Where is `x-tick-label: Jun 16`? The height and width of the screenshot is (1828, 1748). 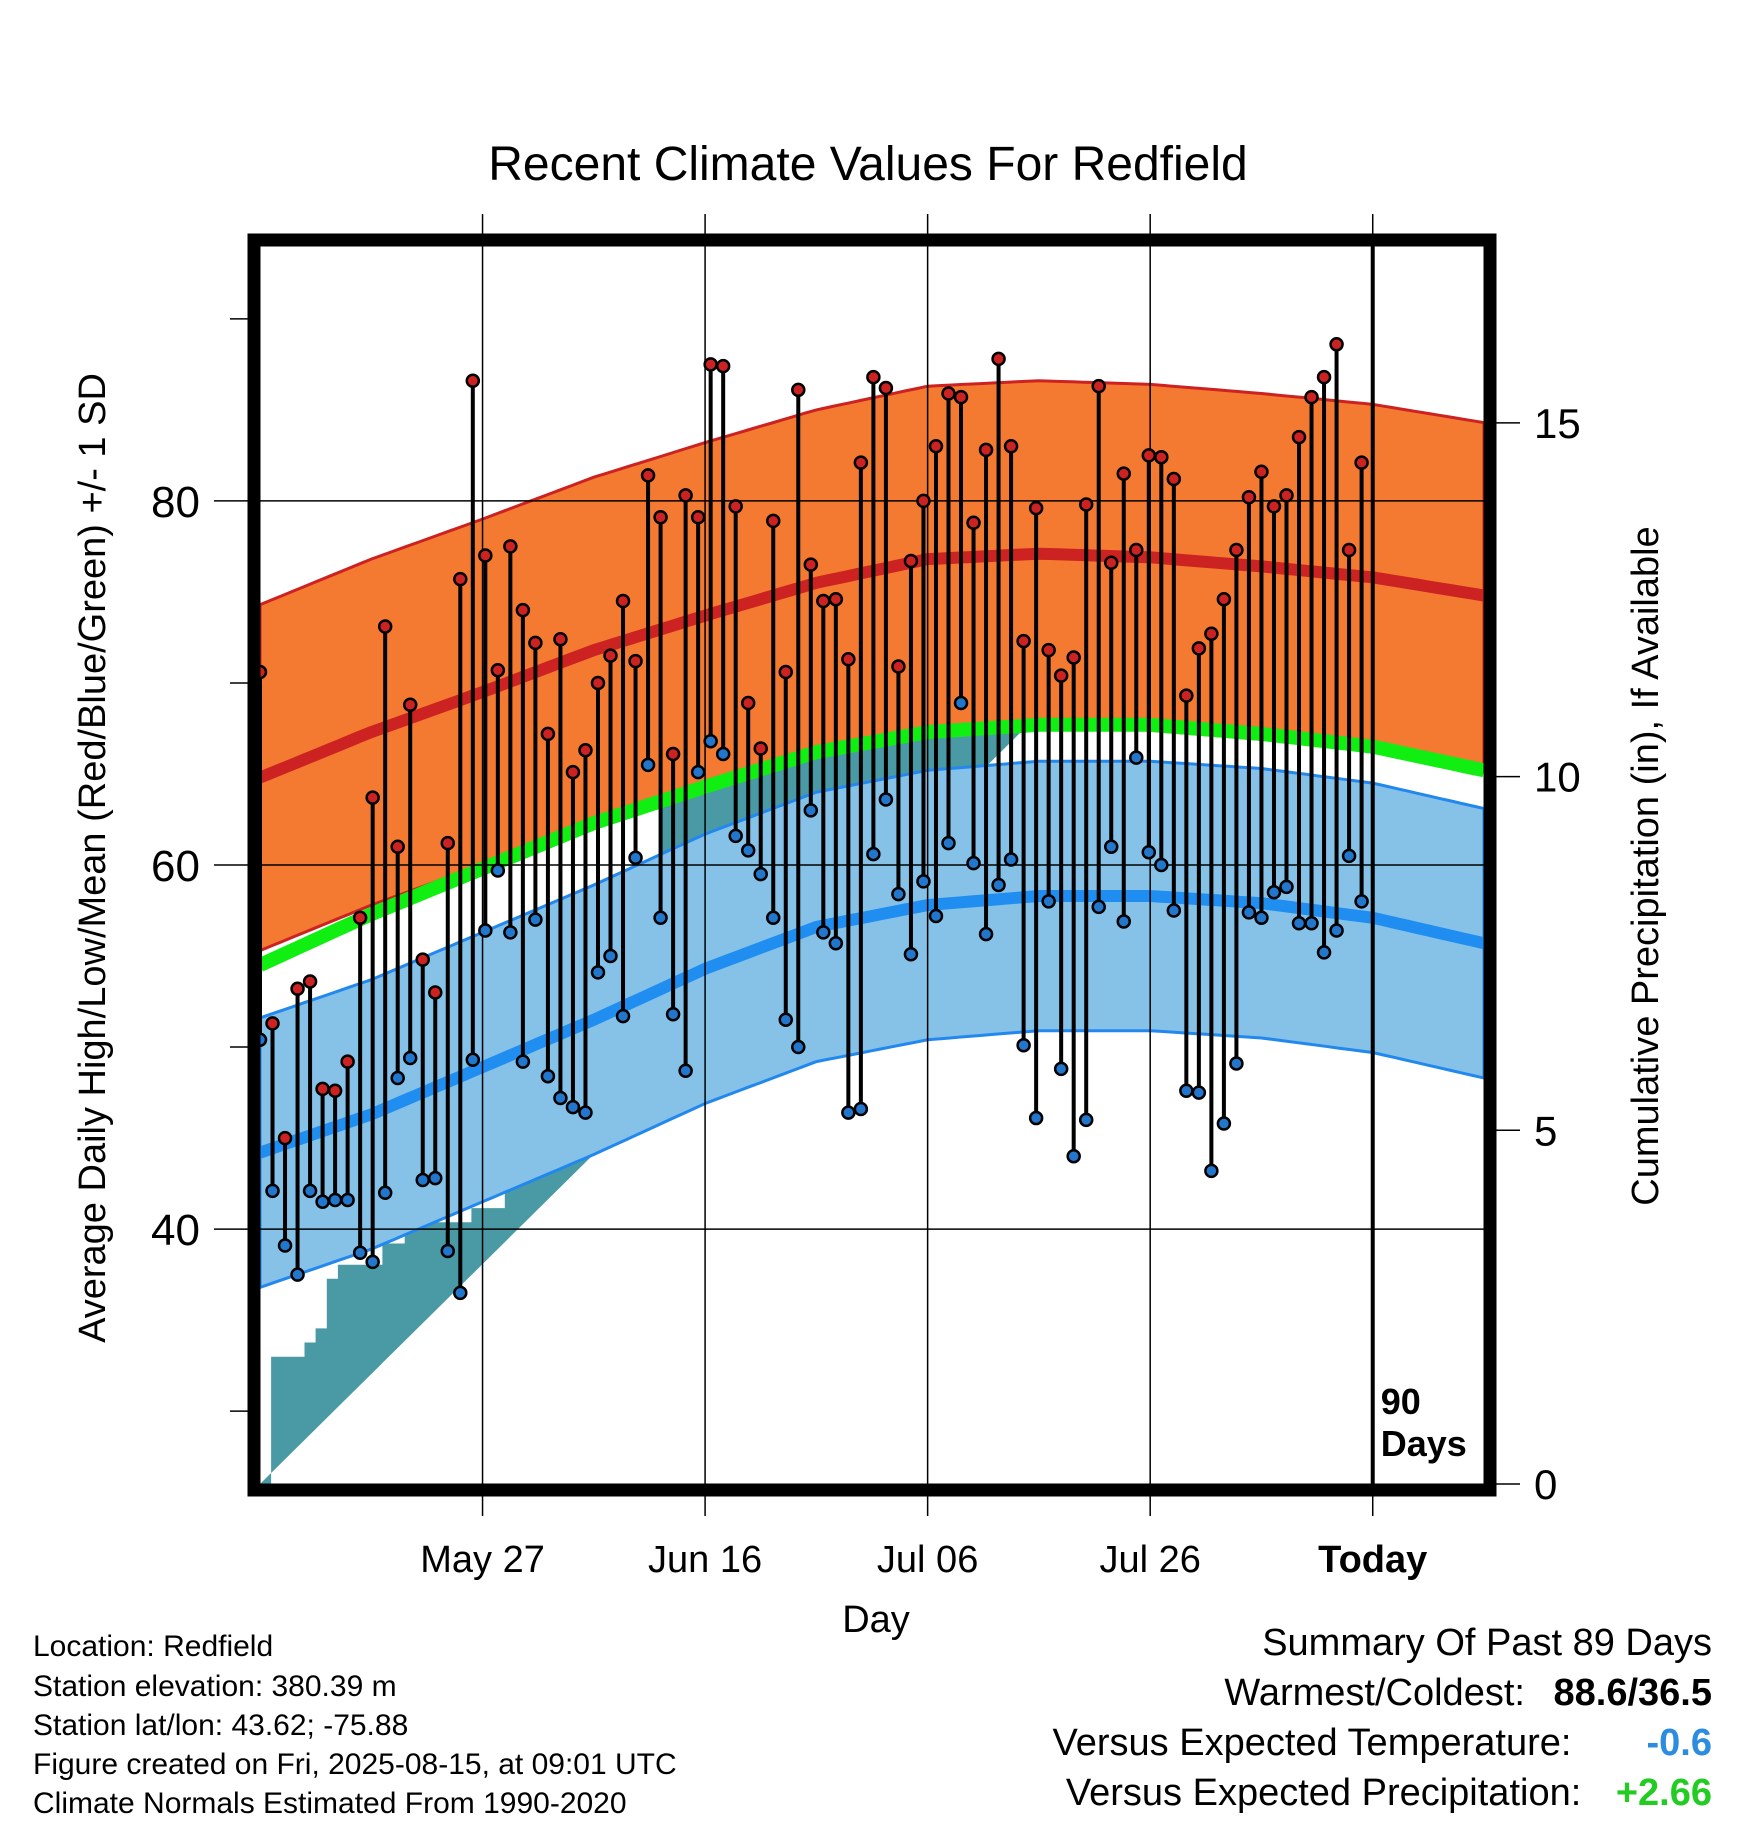
x-tick-label: Jun 16 is located at coordinates (705, 1560).